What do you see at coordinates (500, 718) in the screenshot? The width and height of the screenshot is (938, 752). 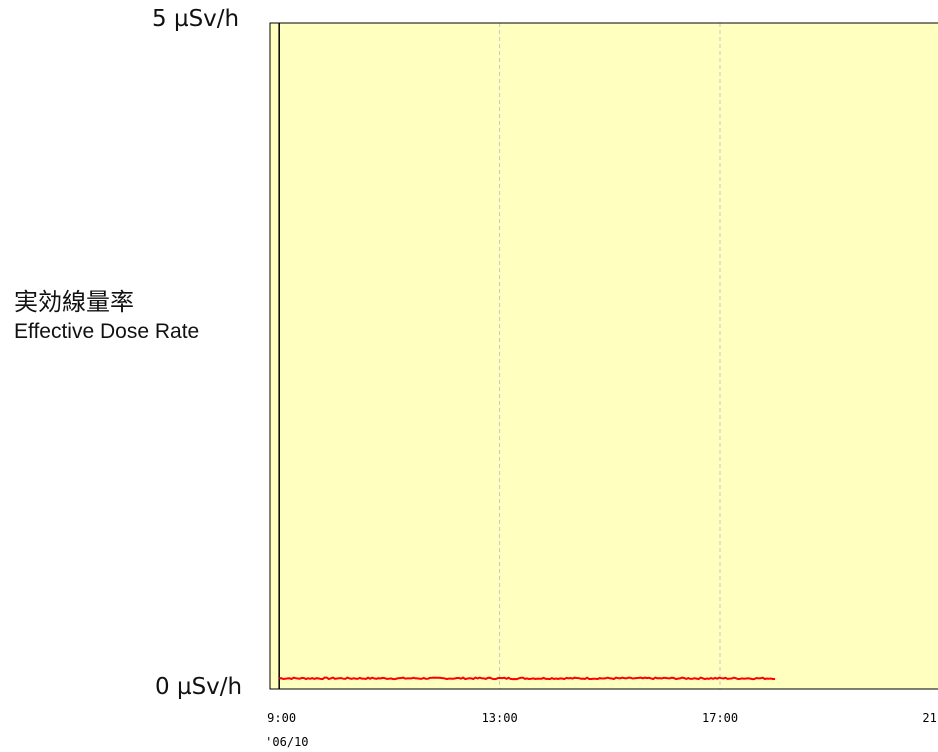 I see `x-tick-label-1300: 13:00` at bounding box center [500, 718].